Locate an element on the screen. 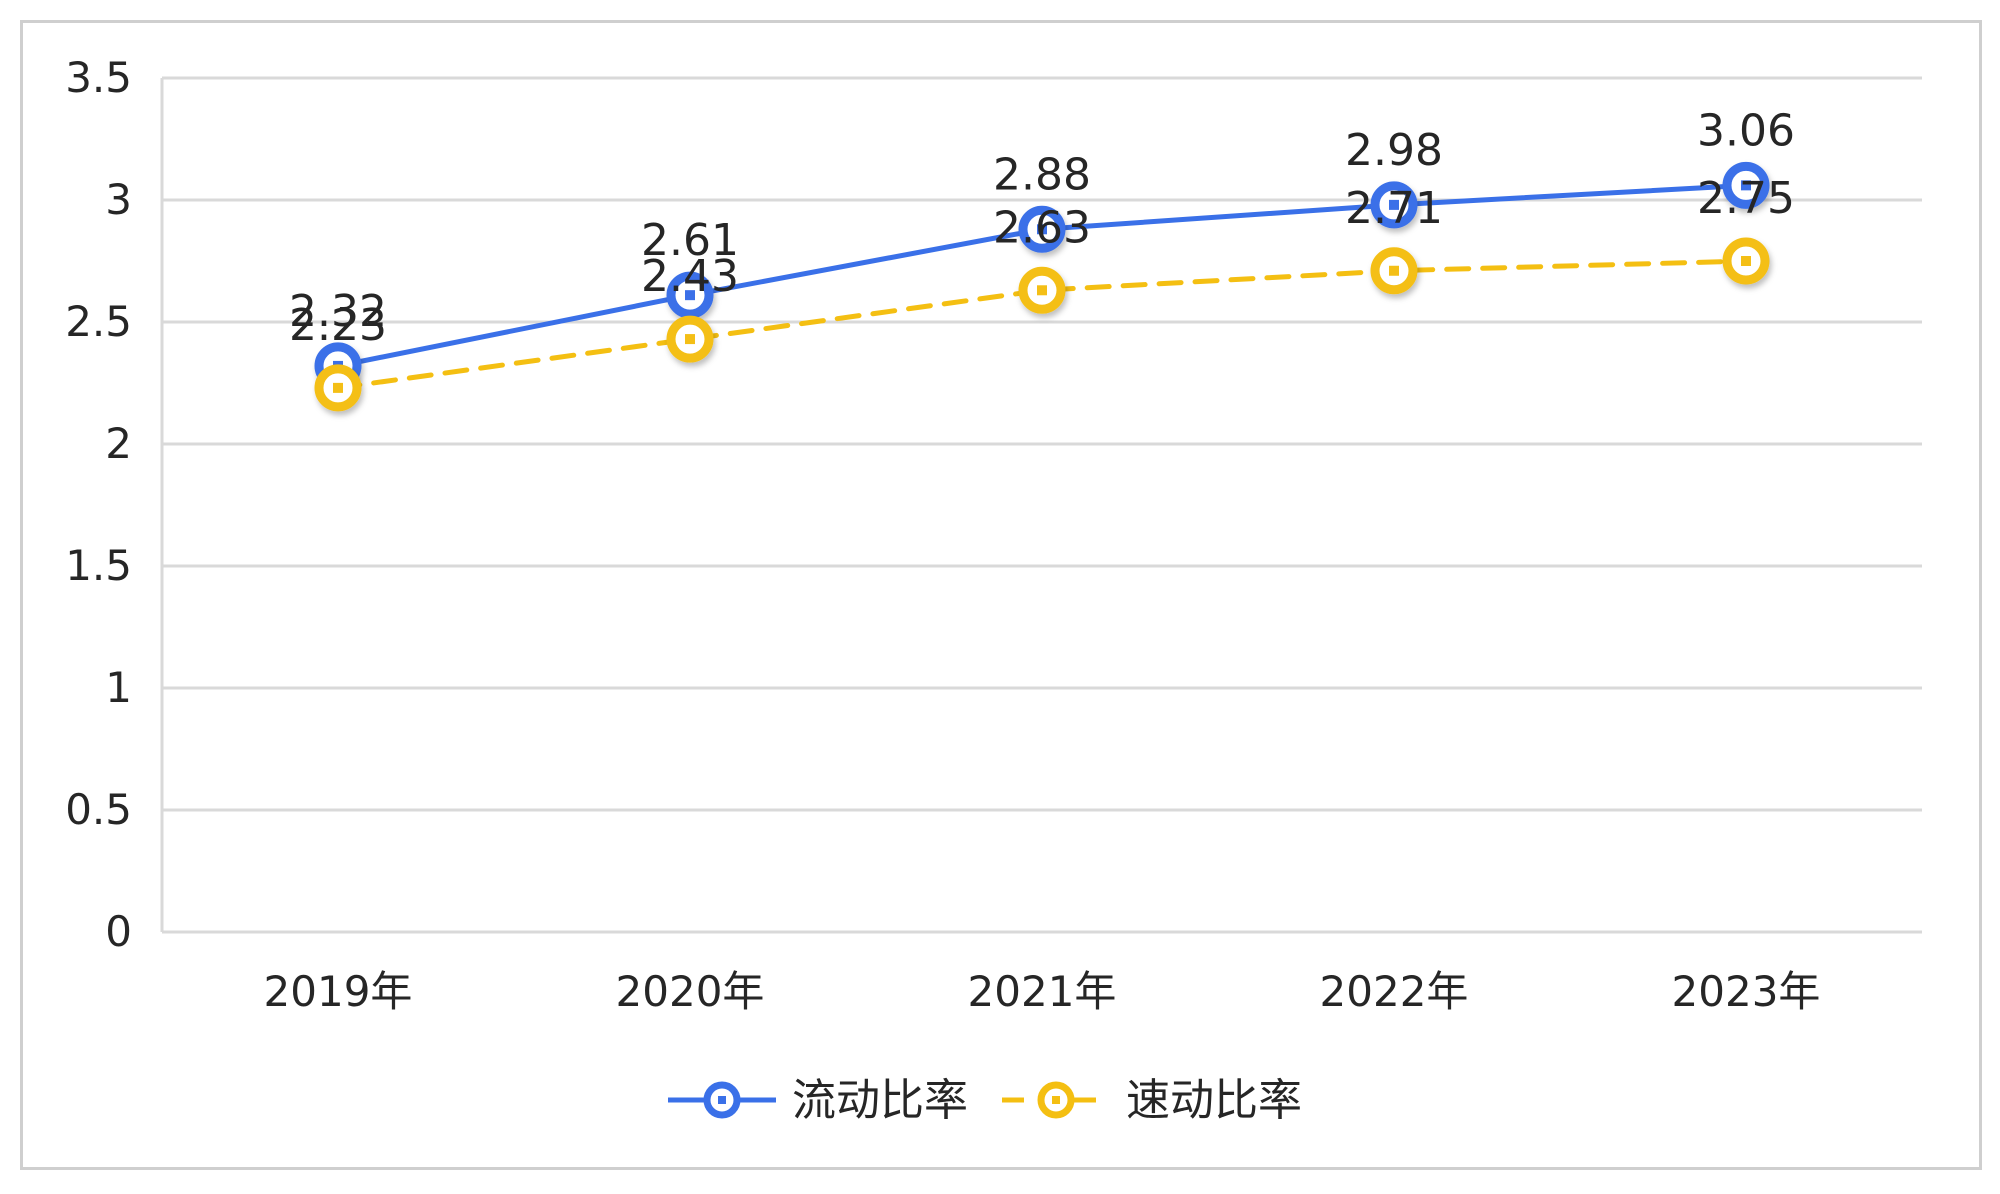  y-tick-label: 1.5 is located at coordinates (98, 565).